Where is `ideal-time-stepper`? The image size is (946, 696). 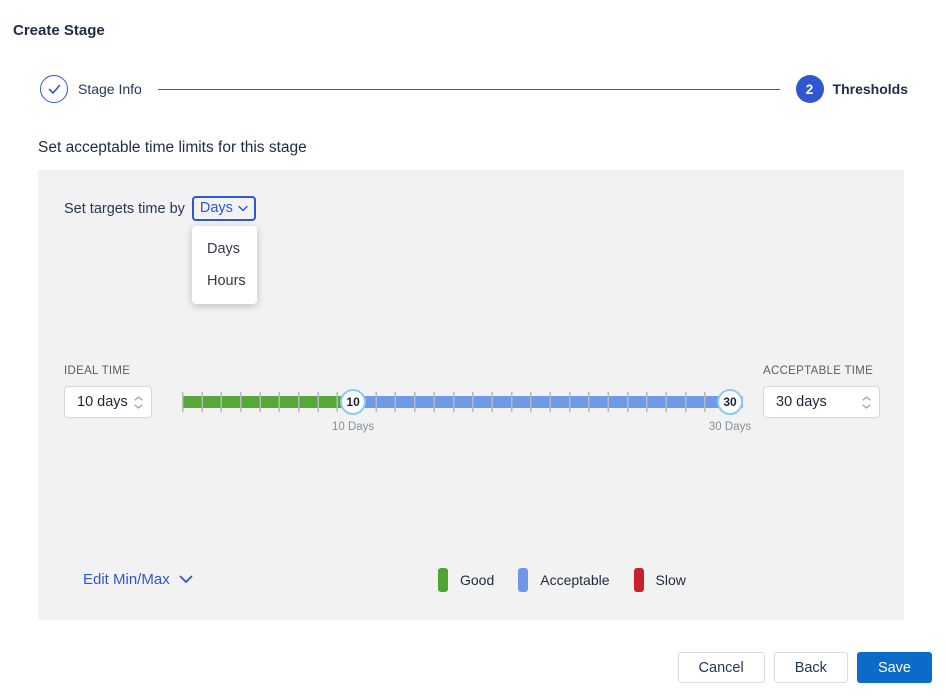
ideal-time-stepper is located at coordinates (138, 402).